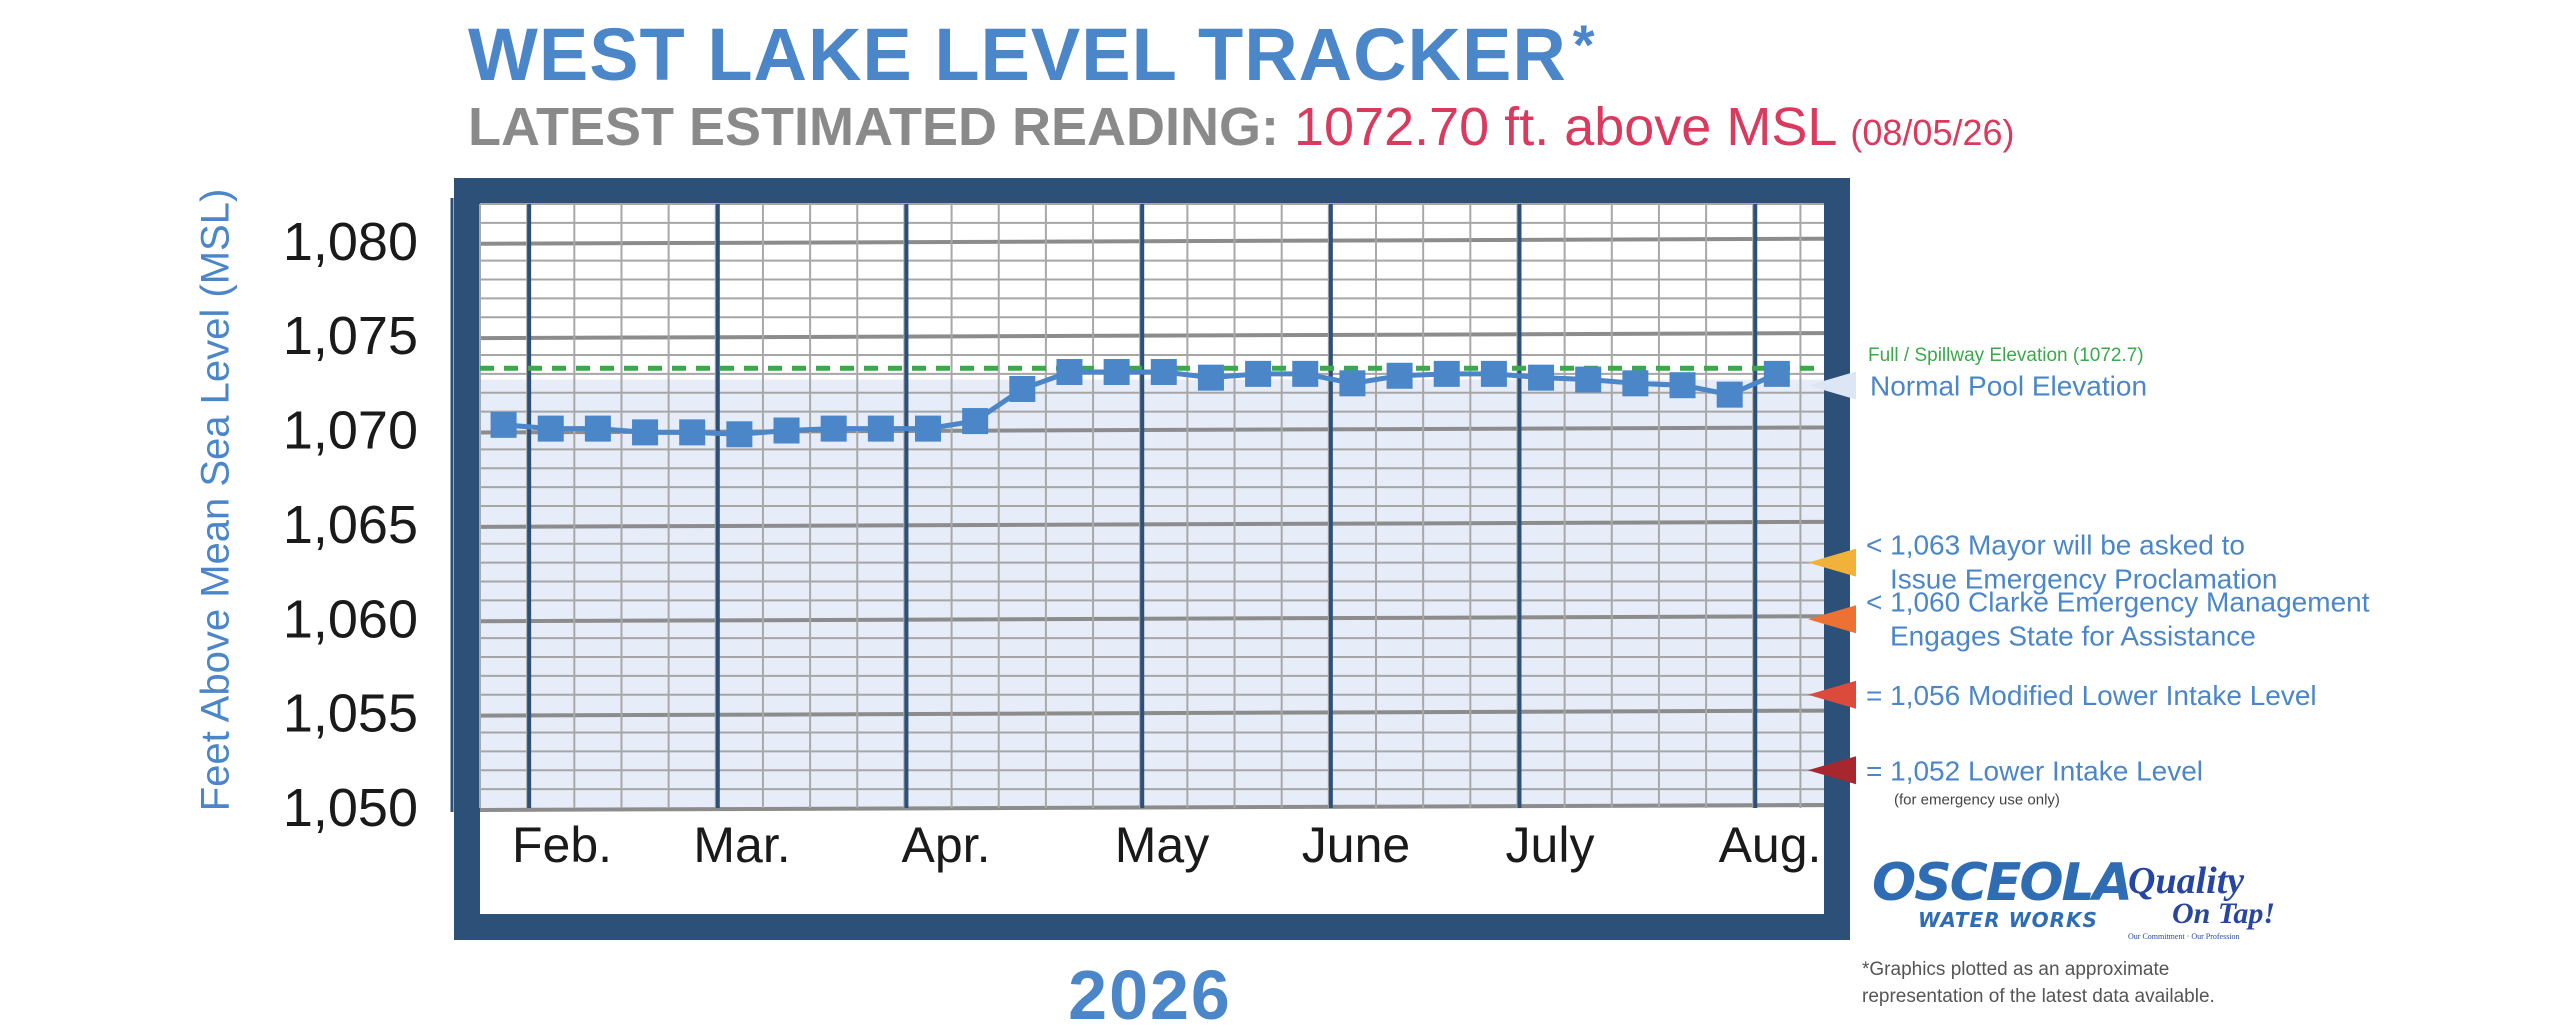 This screenshot has height=1035, width=2560. Describe the element at coordinates (350, 714) in the screenshot. I see `y-tick-label: 1,055` at that location.